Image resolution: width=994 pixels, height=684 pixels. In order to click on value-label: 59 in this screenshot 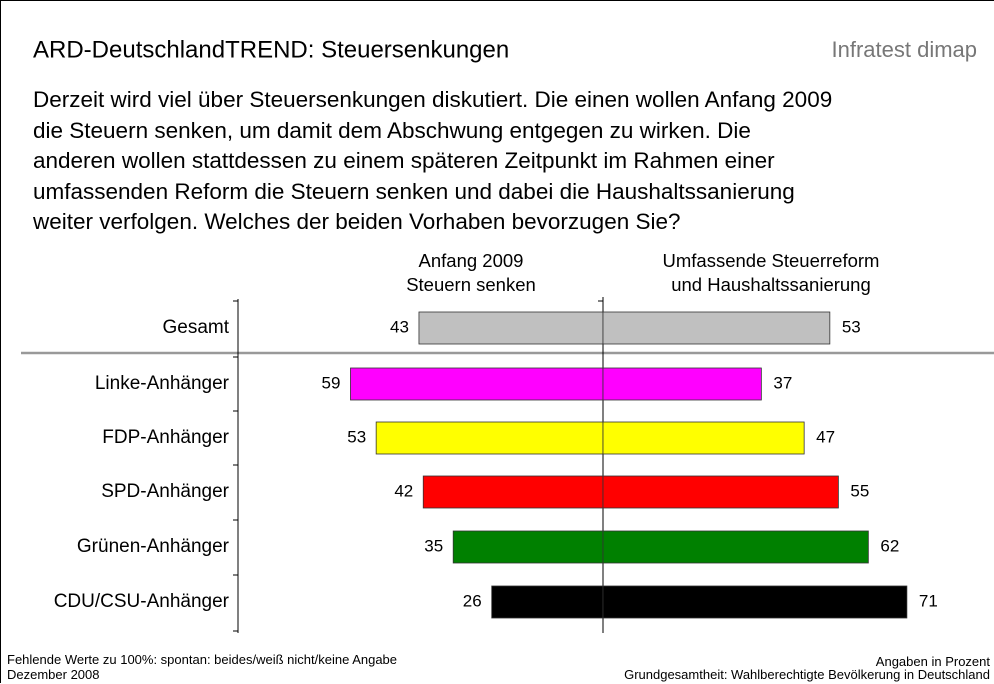, I will do `click(331, 382)`.